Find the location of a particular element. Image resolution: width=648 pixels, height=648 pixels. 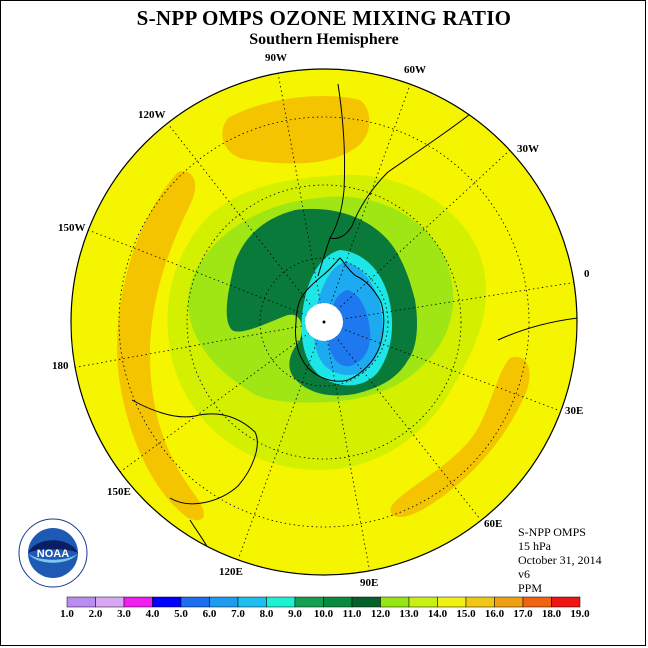

lon-label-150e: 150E is located at coordinates (119, 492).